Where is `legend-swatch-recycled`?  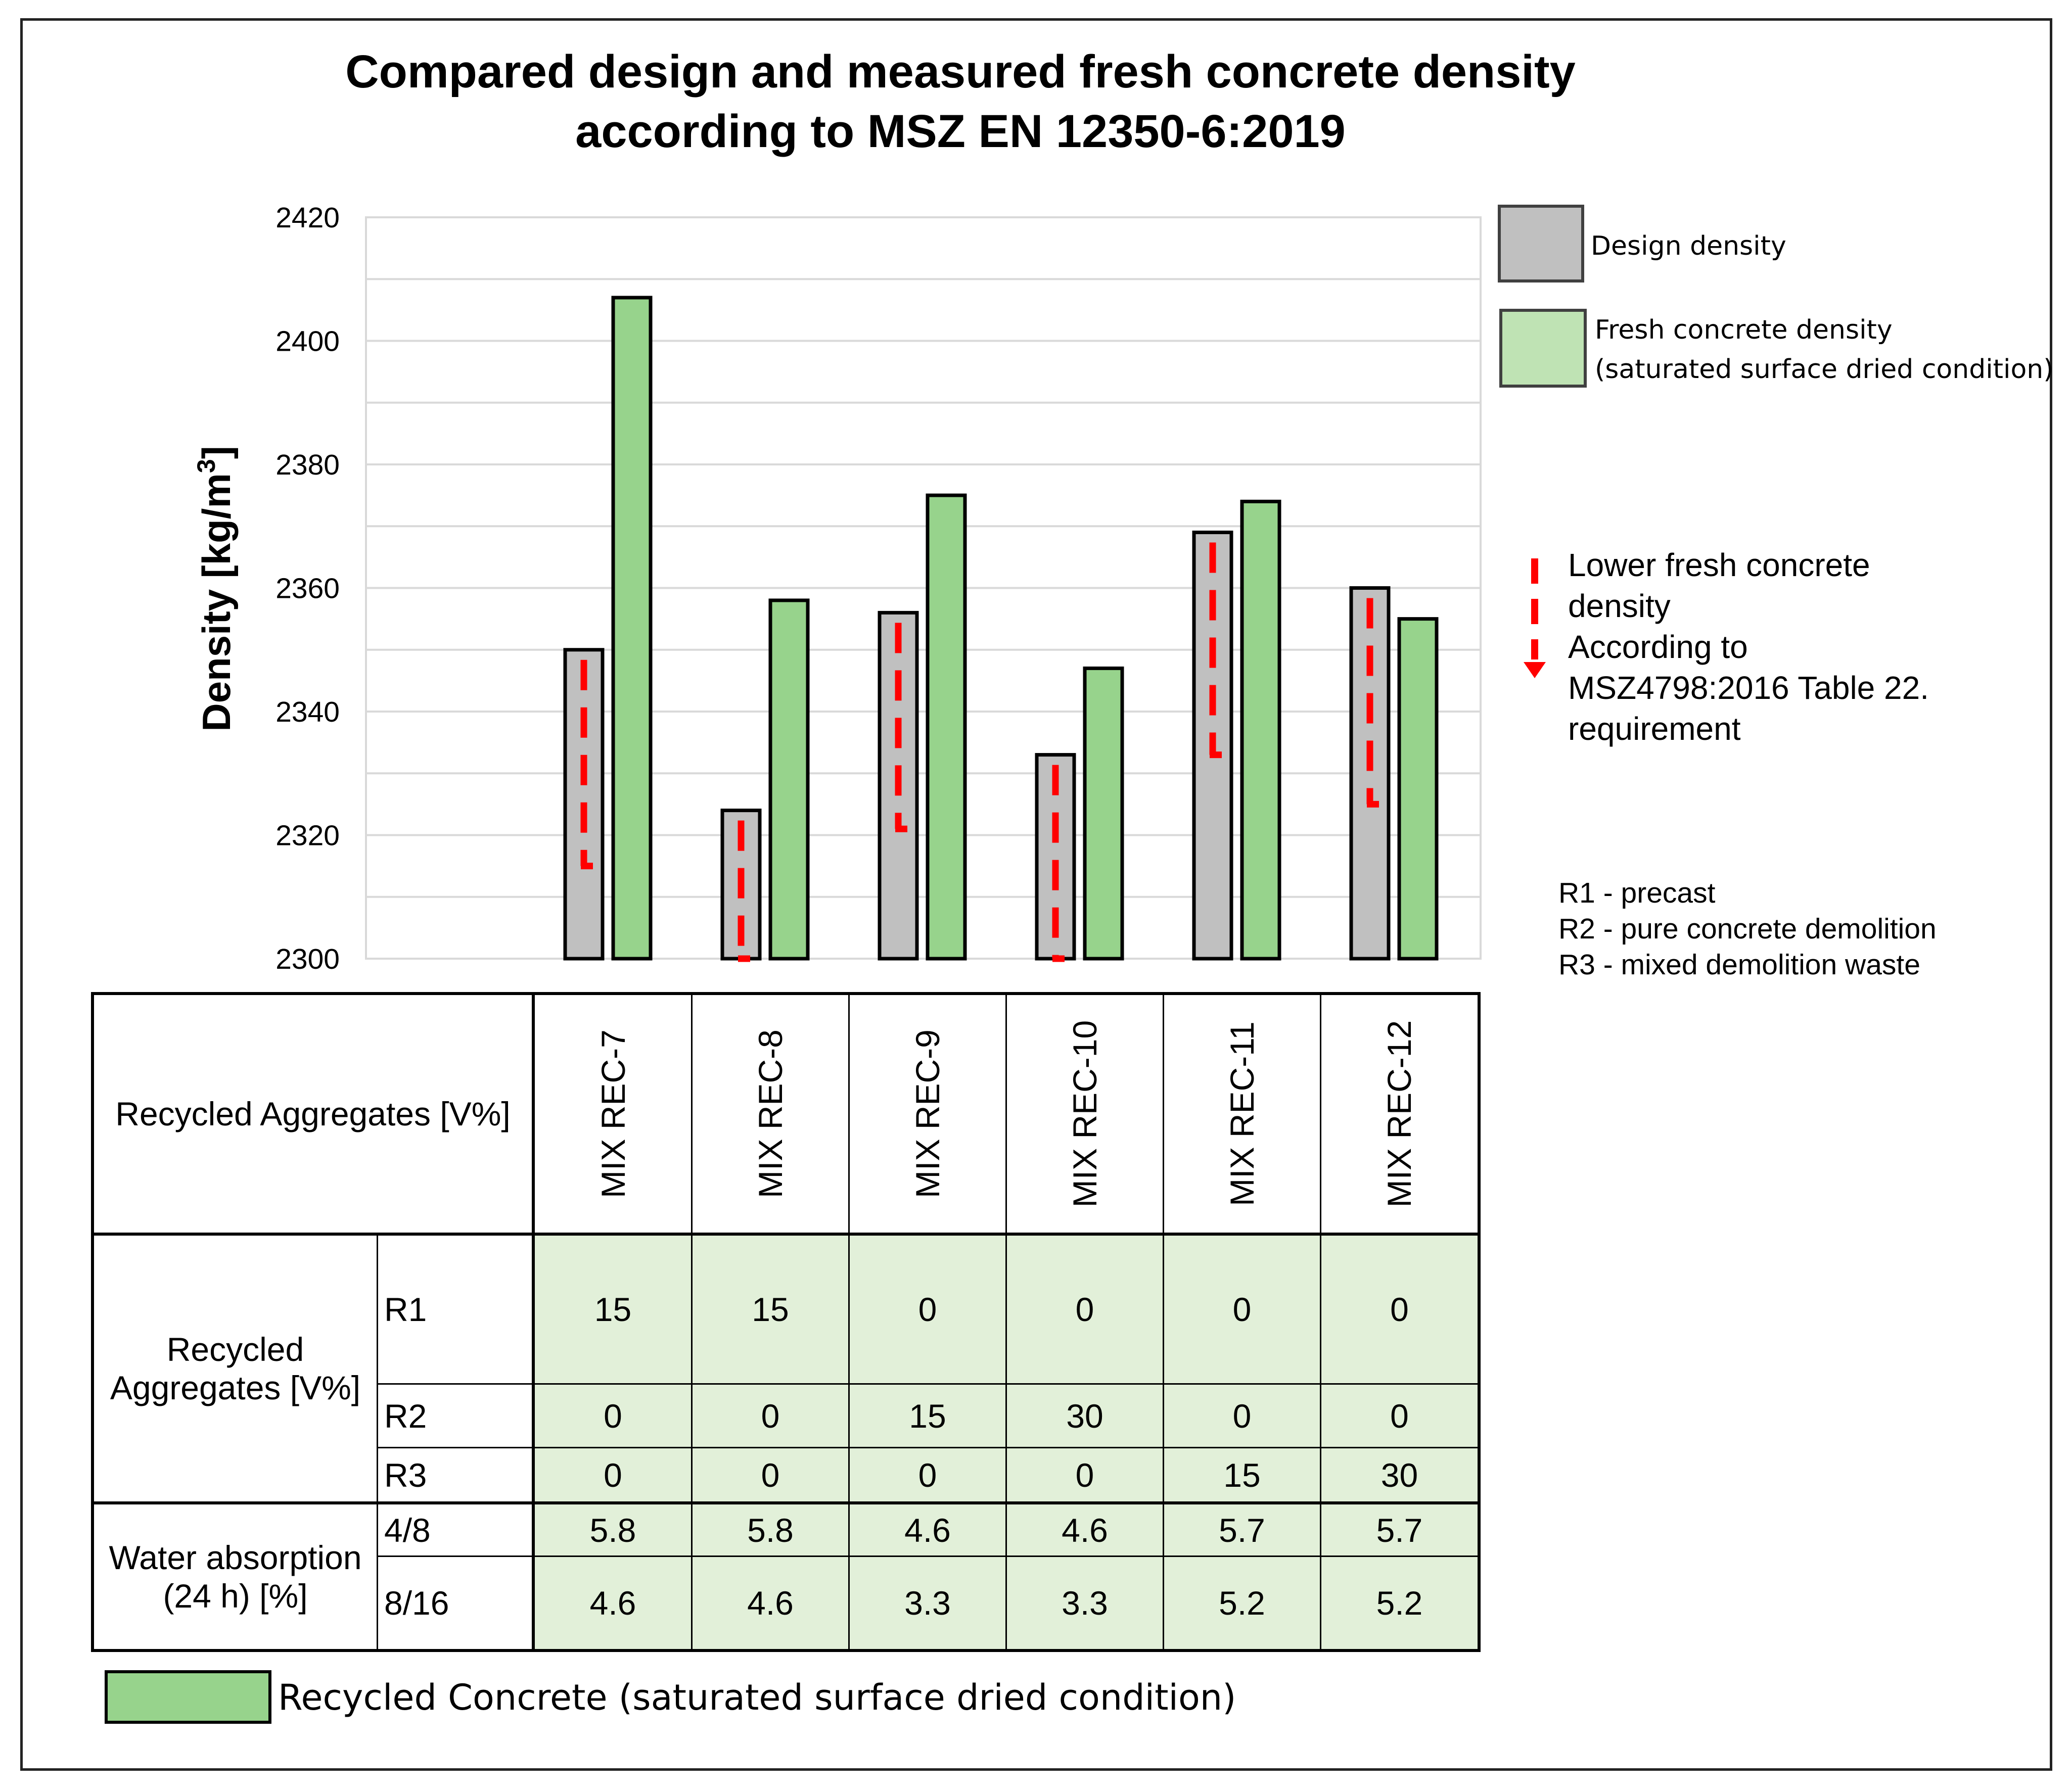 legend-swatch-recycled is located at coordinates (188, 1697).